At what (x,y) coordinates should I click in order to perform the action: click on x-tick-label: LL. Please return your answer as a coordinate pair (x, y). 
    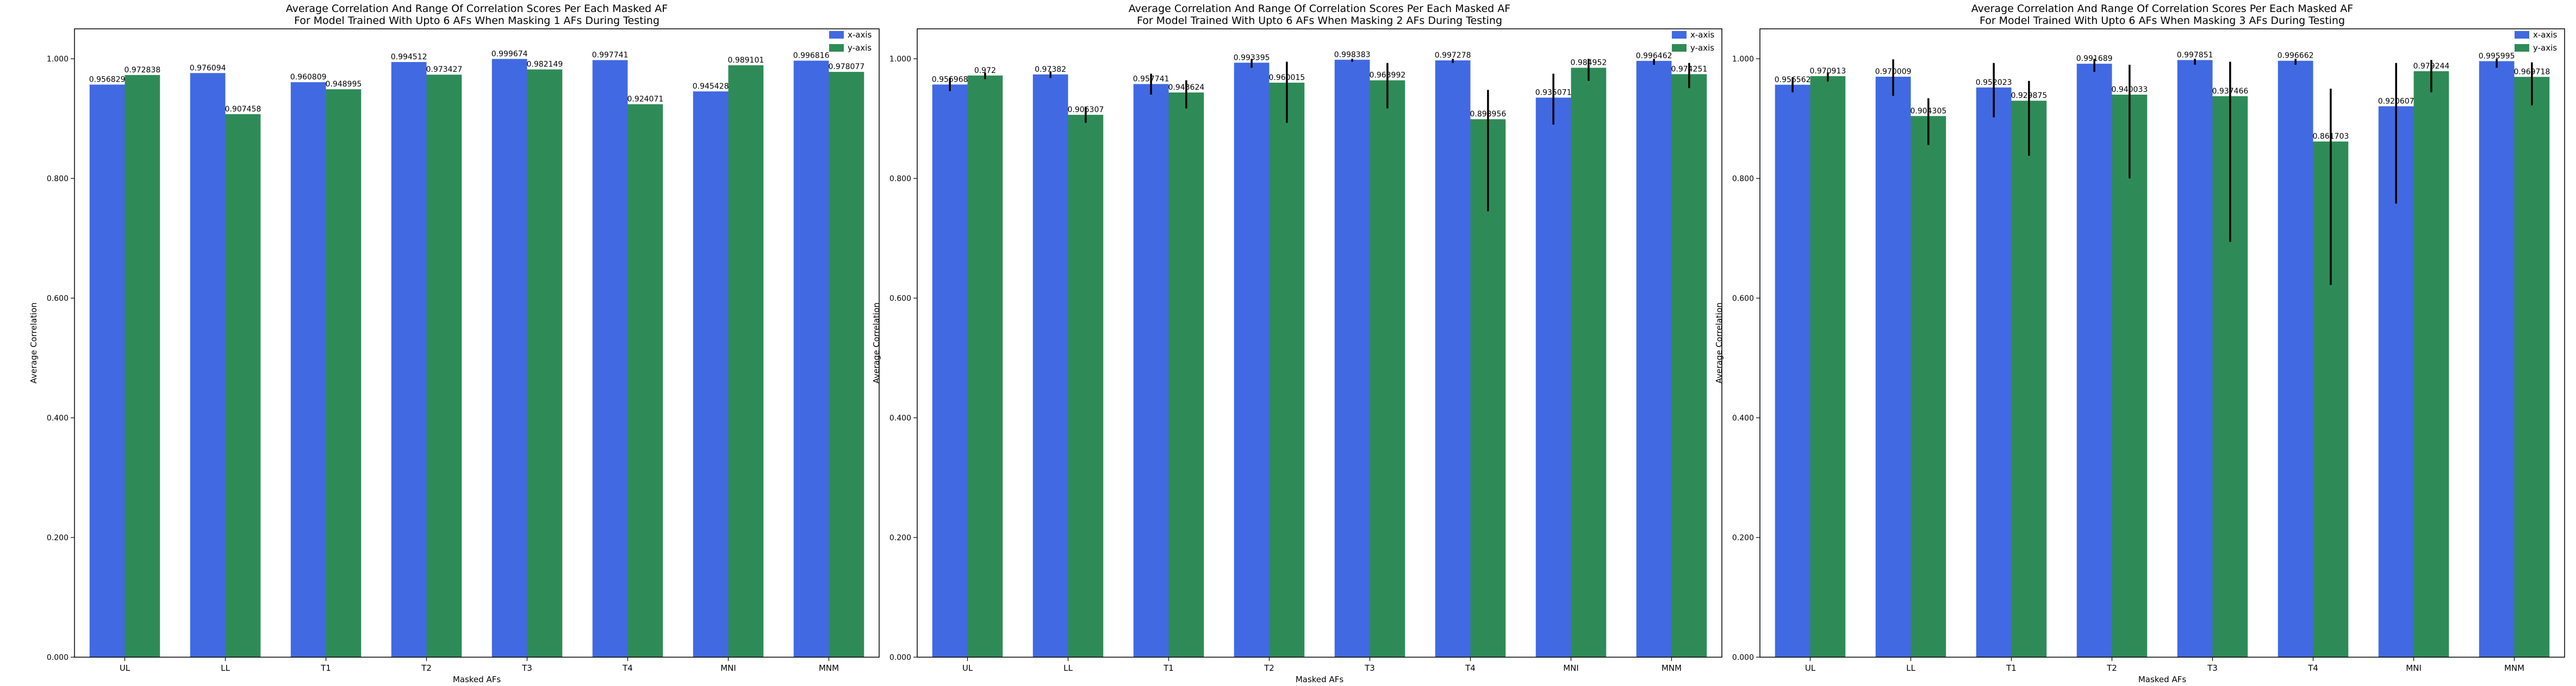
    Looking at the image, I should click on (1910, 668).